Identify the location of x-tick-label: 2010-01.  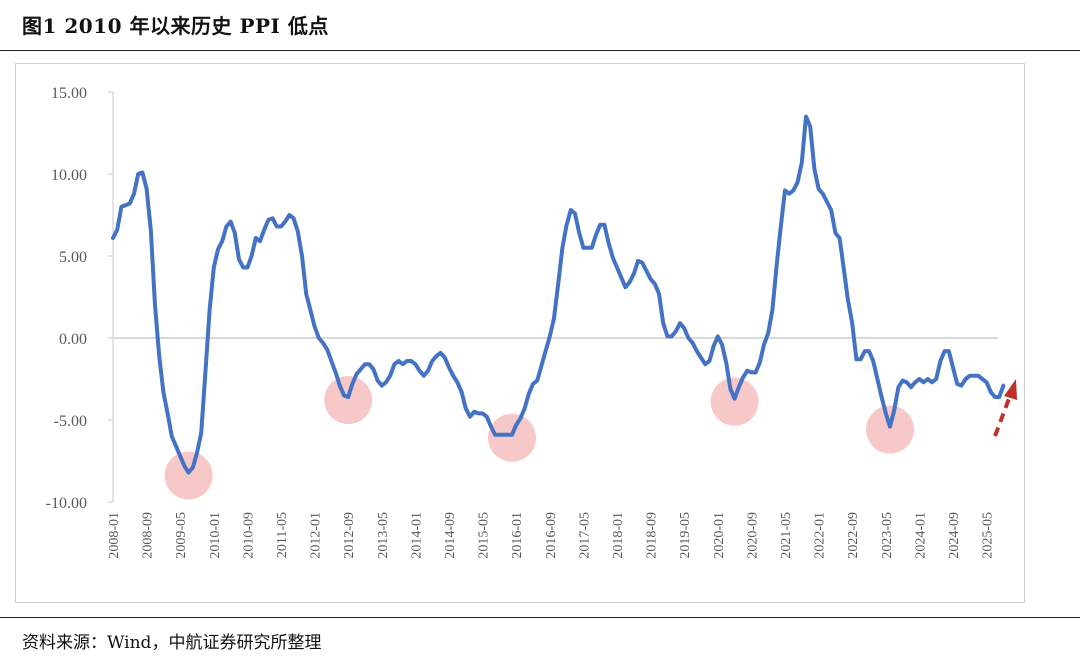
(215, 535).